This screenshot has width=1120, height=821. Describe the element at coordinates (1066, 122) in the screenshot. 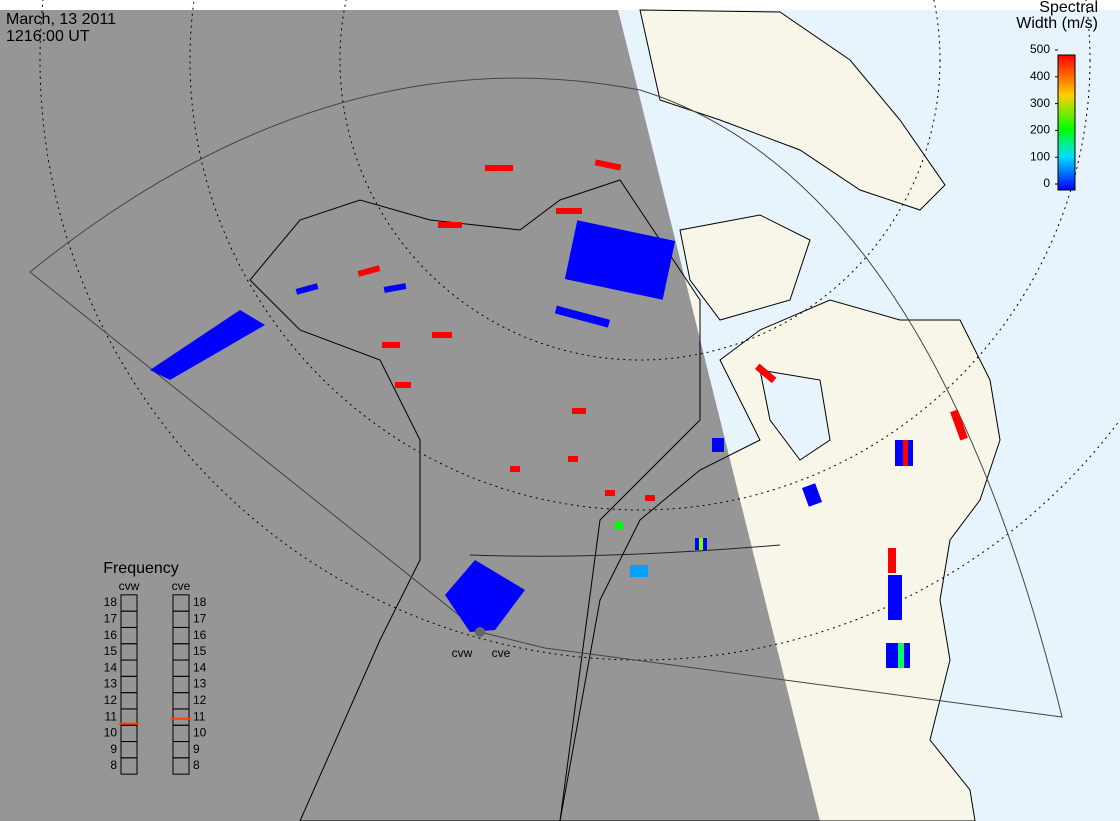

I see `colorbar-scale` at that location.